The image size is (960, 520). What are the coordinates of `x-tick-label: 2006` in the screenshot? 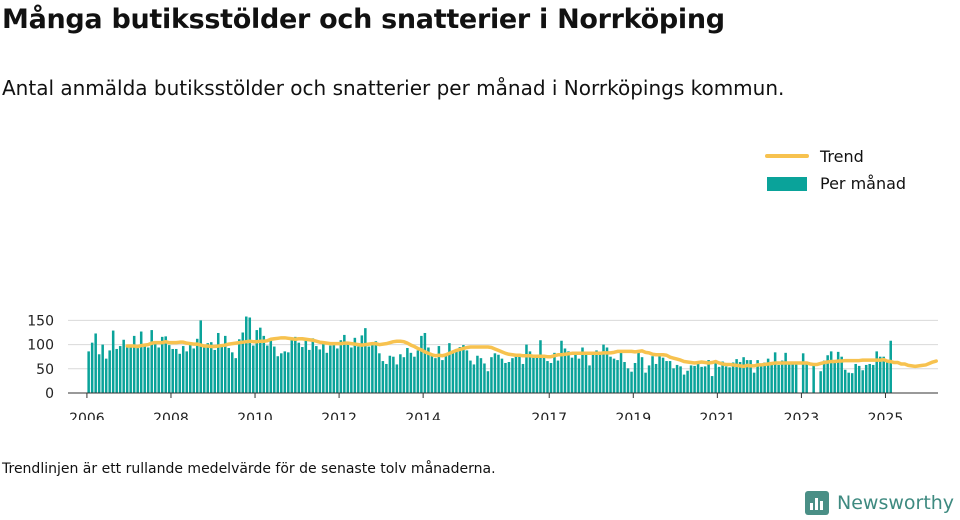 It's located at (87, 415).